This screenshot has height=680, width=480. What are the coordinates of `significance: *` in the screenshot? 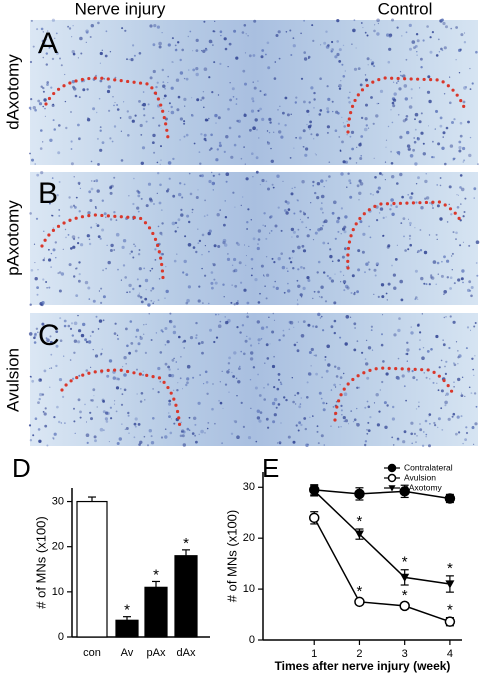 It's located at (450, 610).